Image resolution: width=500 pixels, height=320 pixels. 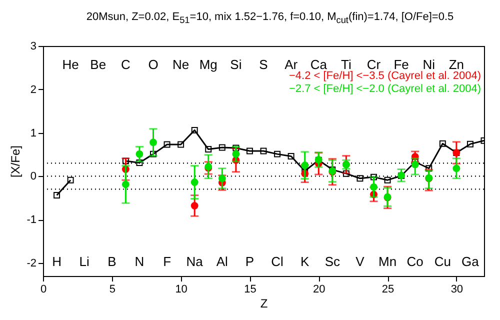 What do you see at coordinates (374, 64) in the screenshot?
I see `annotation: Cr` at bounding box center [374, 64].